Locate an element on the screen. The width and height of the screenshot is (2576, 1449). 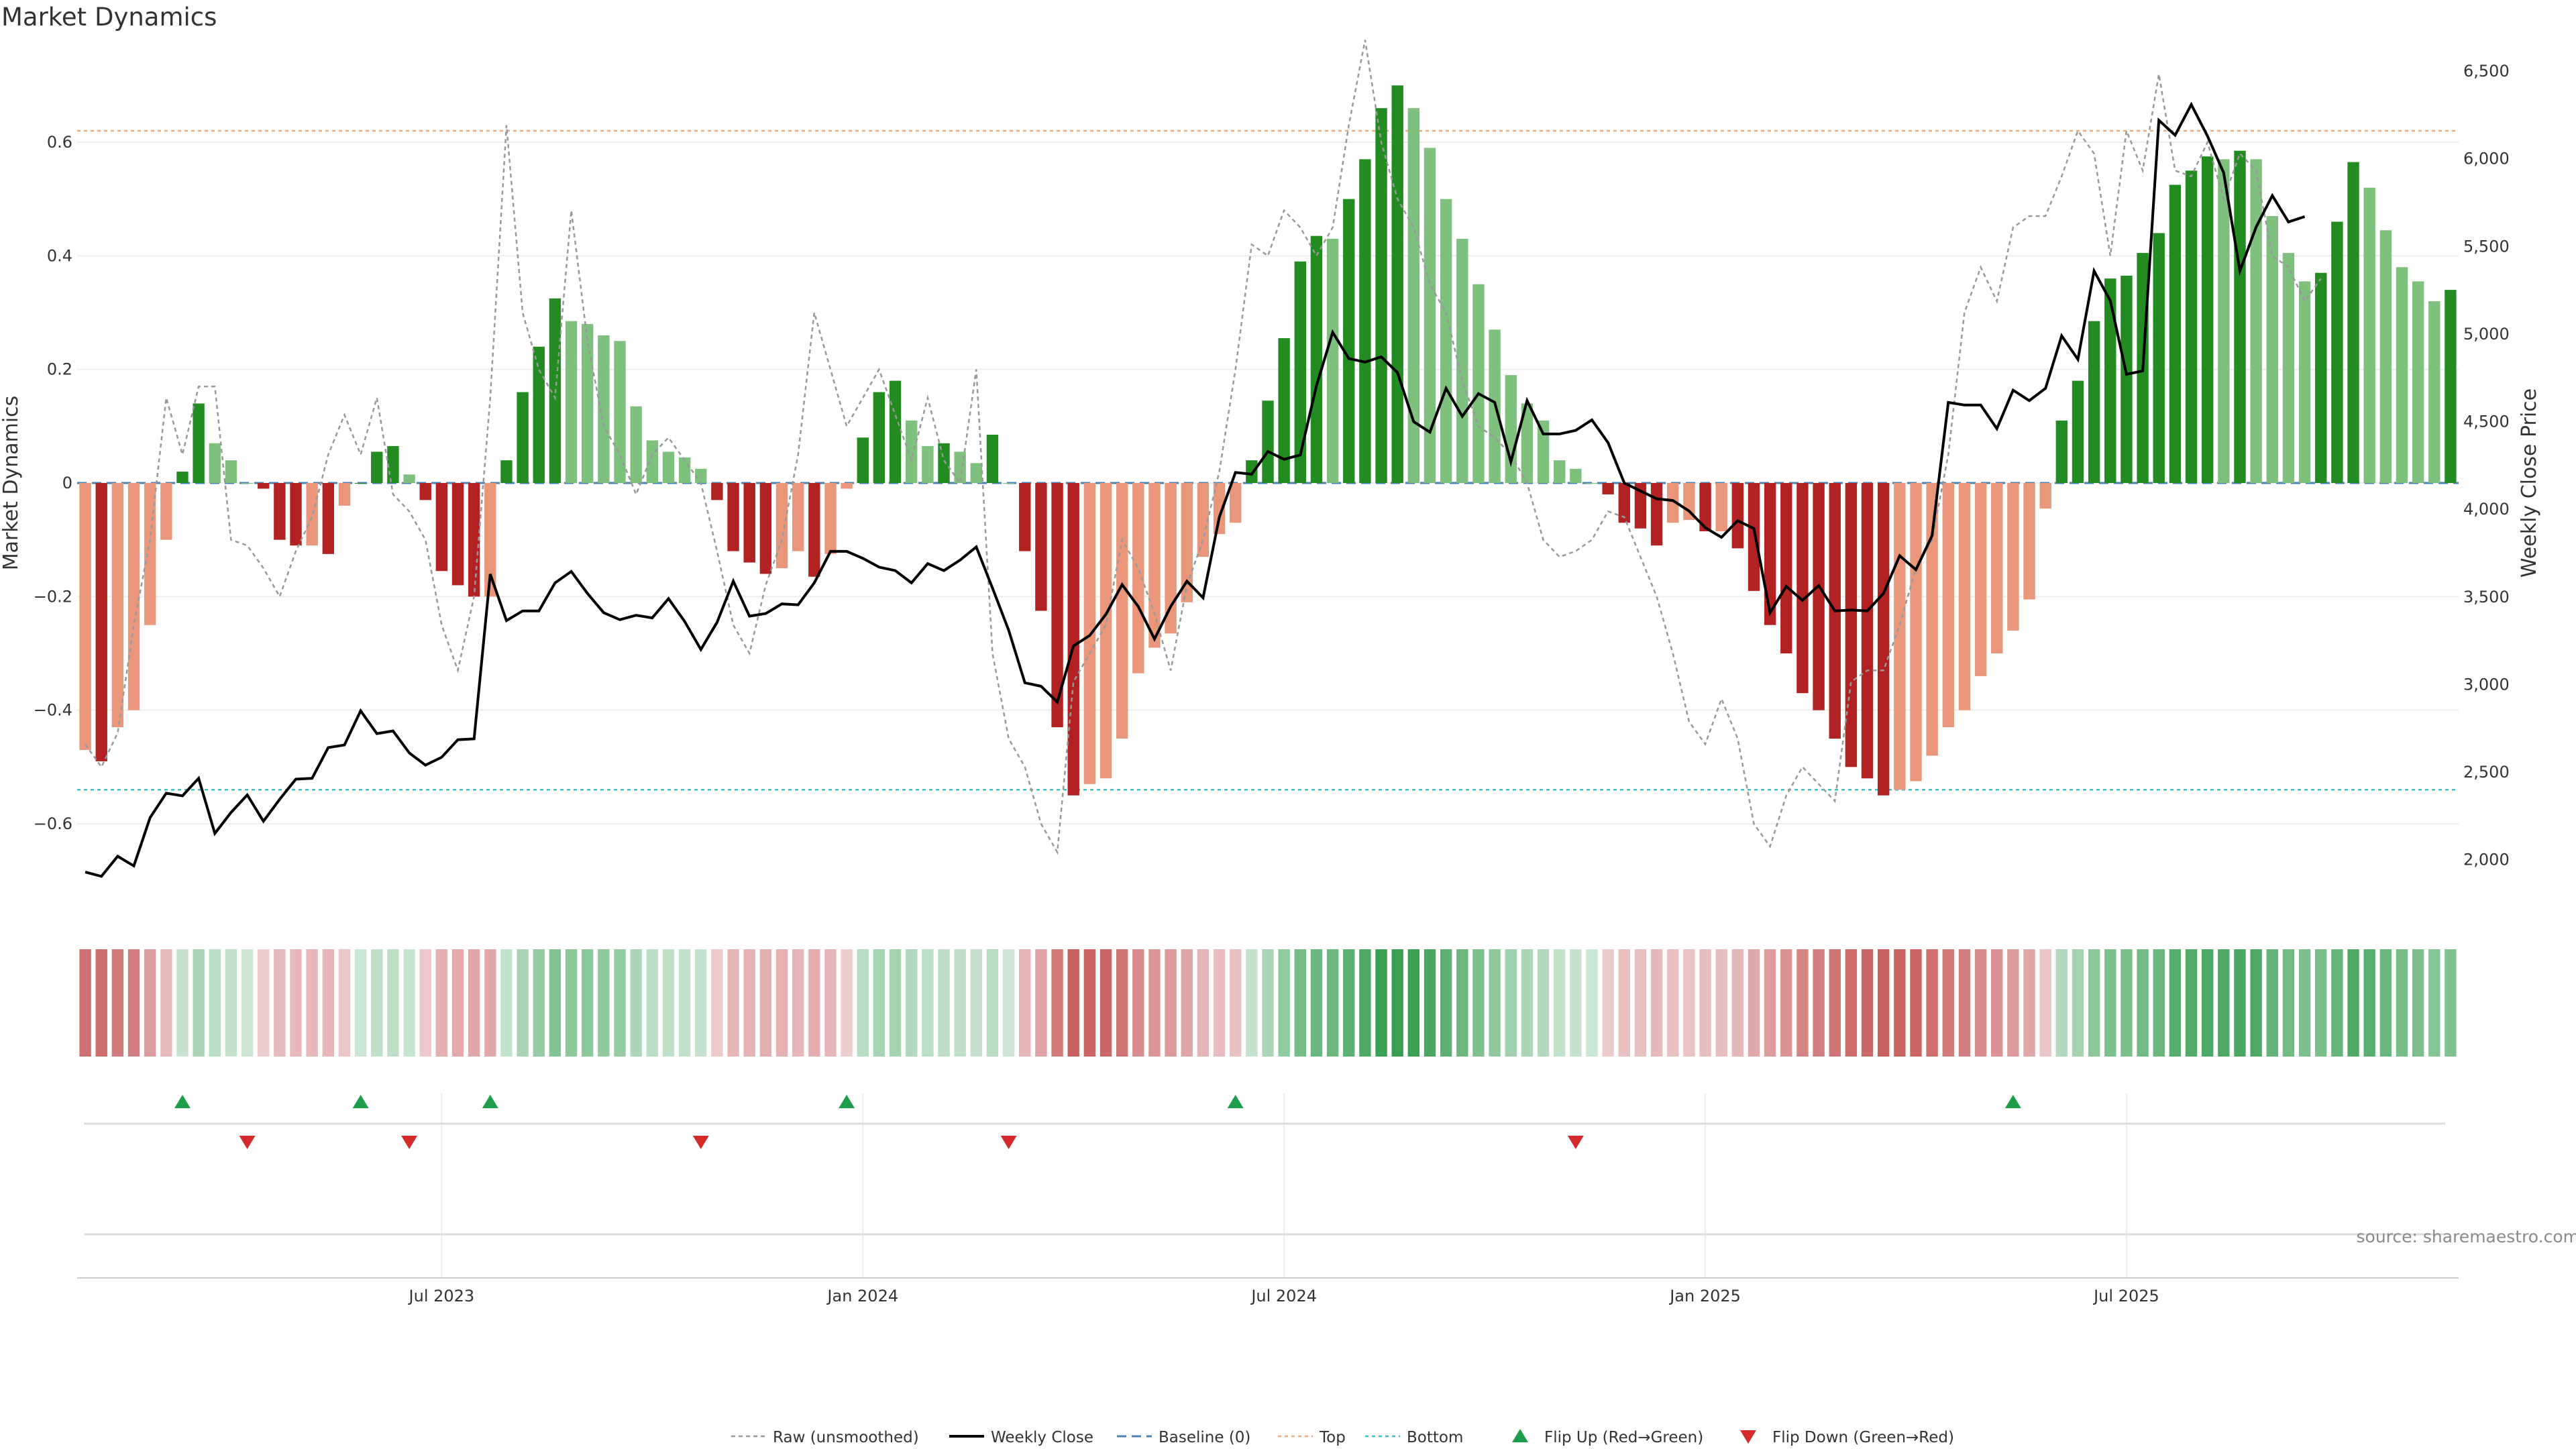
legend-label: Baseline (0) is located at coordinates (1204, 1437).